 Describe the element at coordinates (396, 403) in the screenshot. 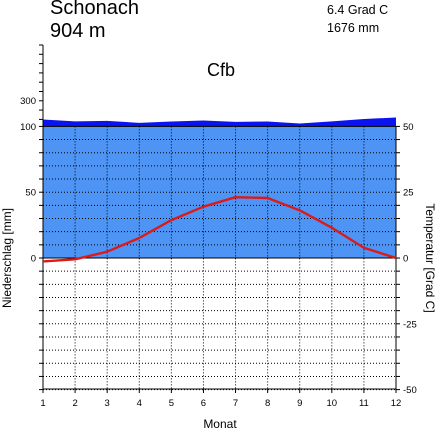

I see `x-tick-label: 12` at that location.